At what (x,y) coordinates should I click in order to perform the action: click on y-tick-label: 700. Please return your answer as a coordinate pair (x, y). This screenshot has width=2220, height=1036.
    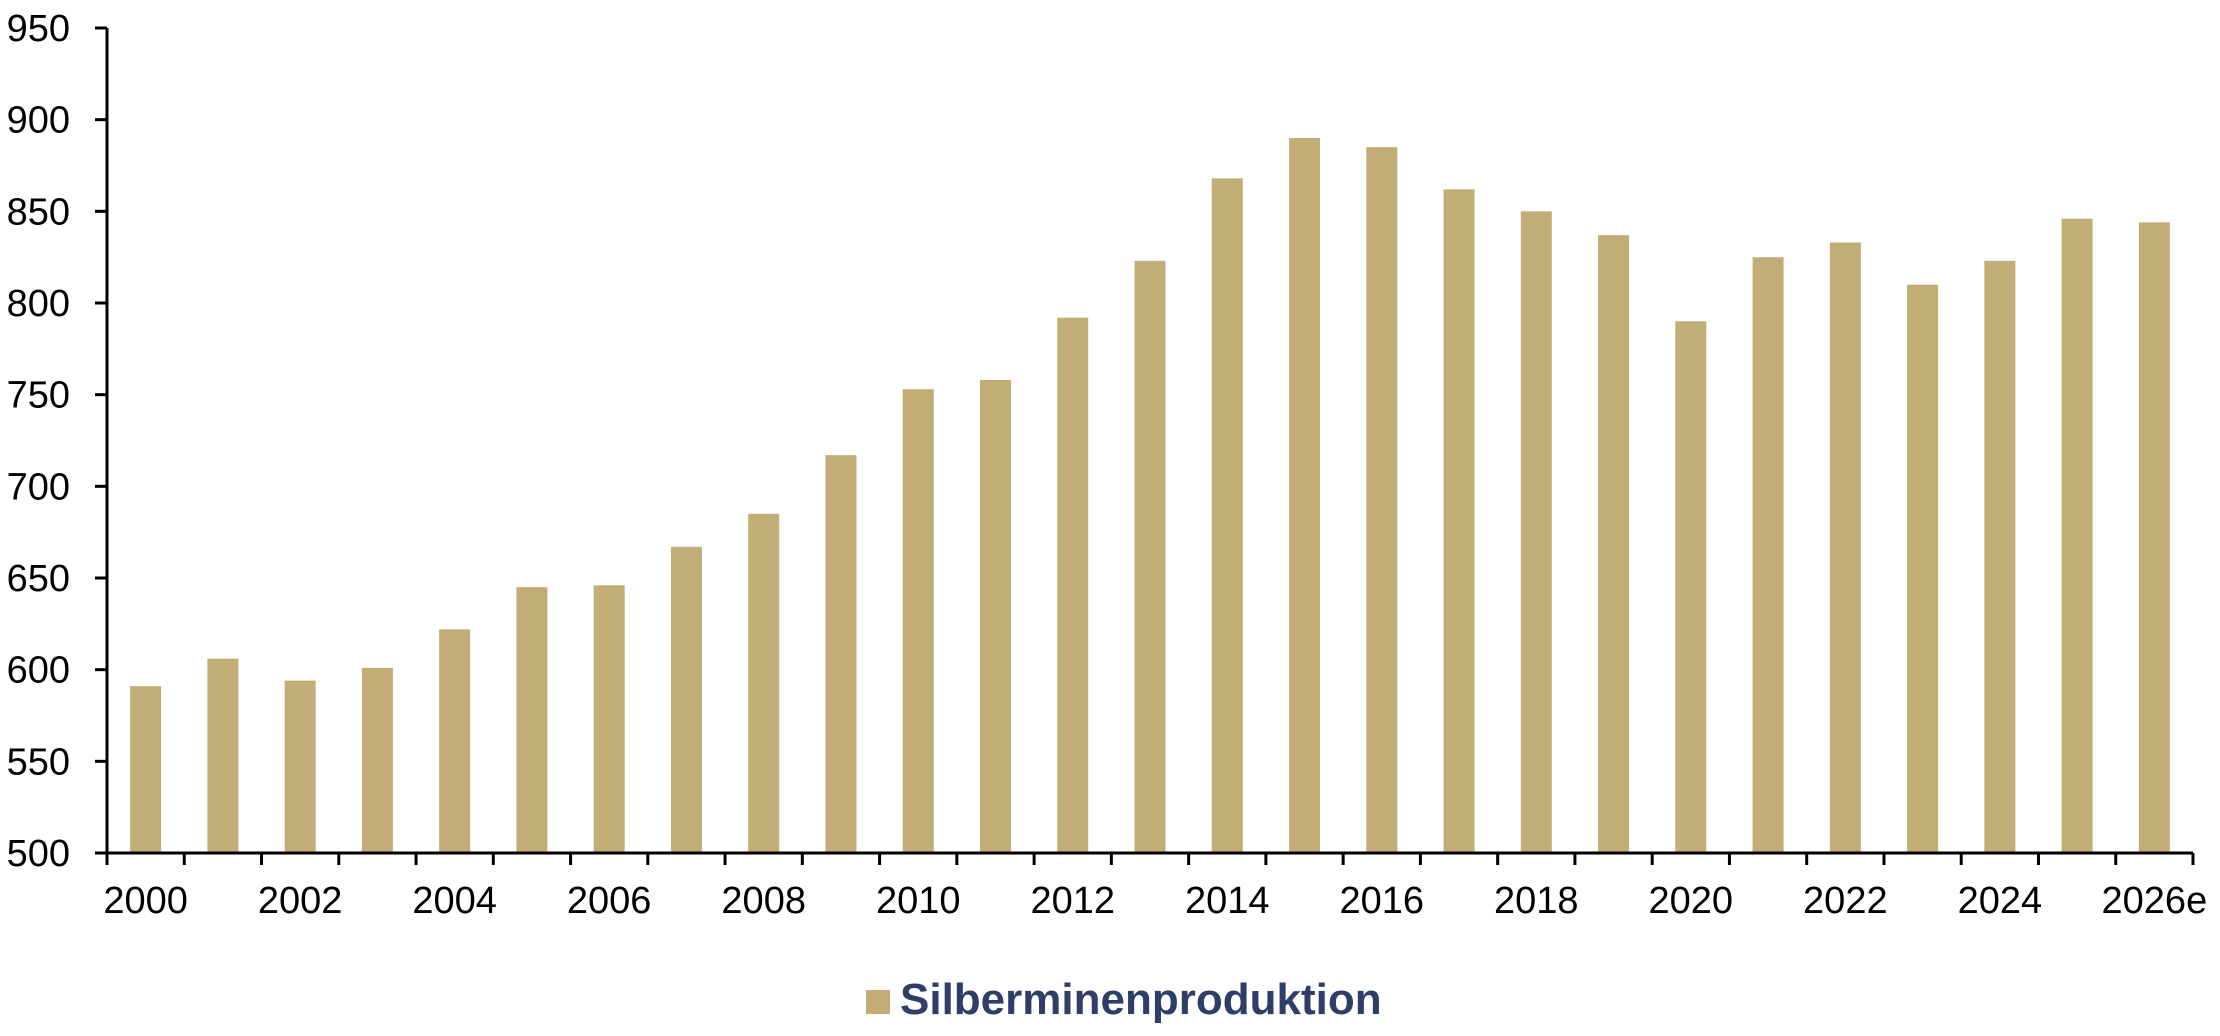
    Looking at the image, I should click on (38, 487).